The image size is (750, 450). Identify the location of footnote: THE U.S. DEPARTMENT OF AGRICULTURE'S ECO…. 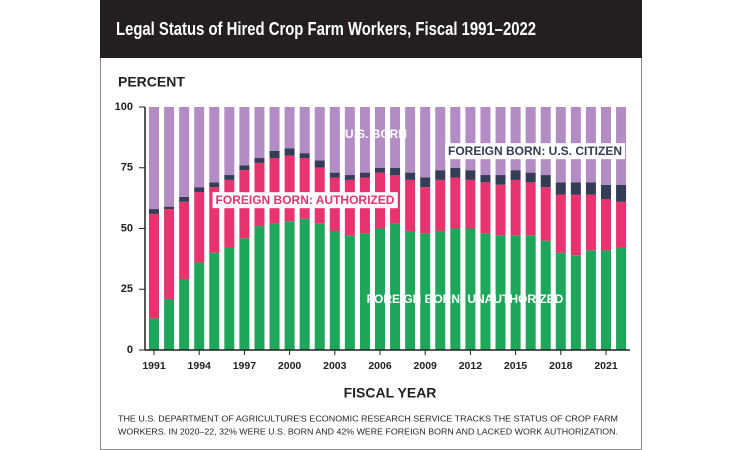
(368, 418).